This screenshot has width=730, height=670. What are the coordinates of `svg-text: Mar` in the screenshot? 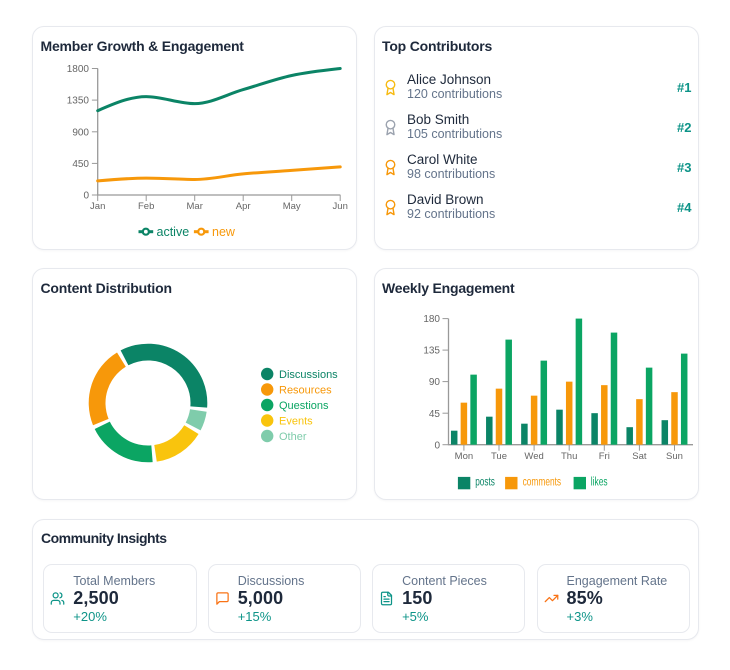 It's located at (195, 206).